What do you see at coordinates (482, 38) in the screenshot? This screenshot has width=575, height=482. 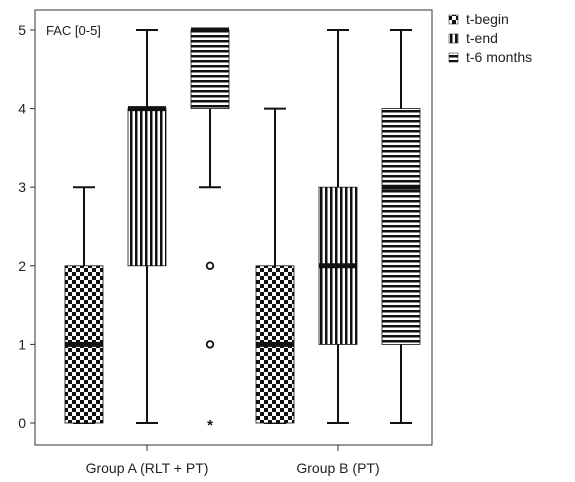 I see `legend-entry: t-end` at bounding box center [482, 38].